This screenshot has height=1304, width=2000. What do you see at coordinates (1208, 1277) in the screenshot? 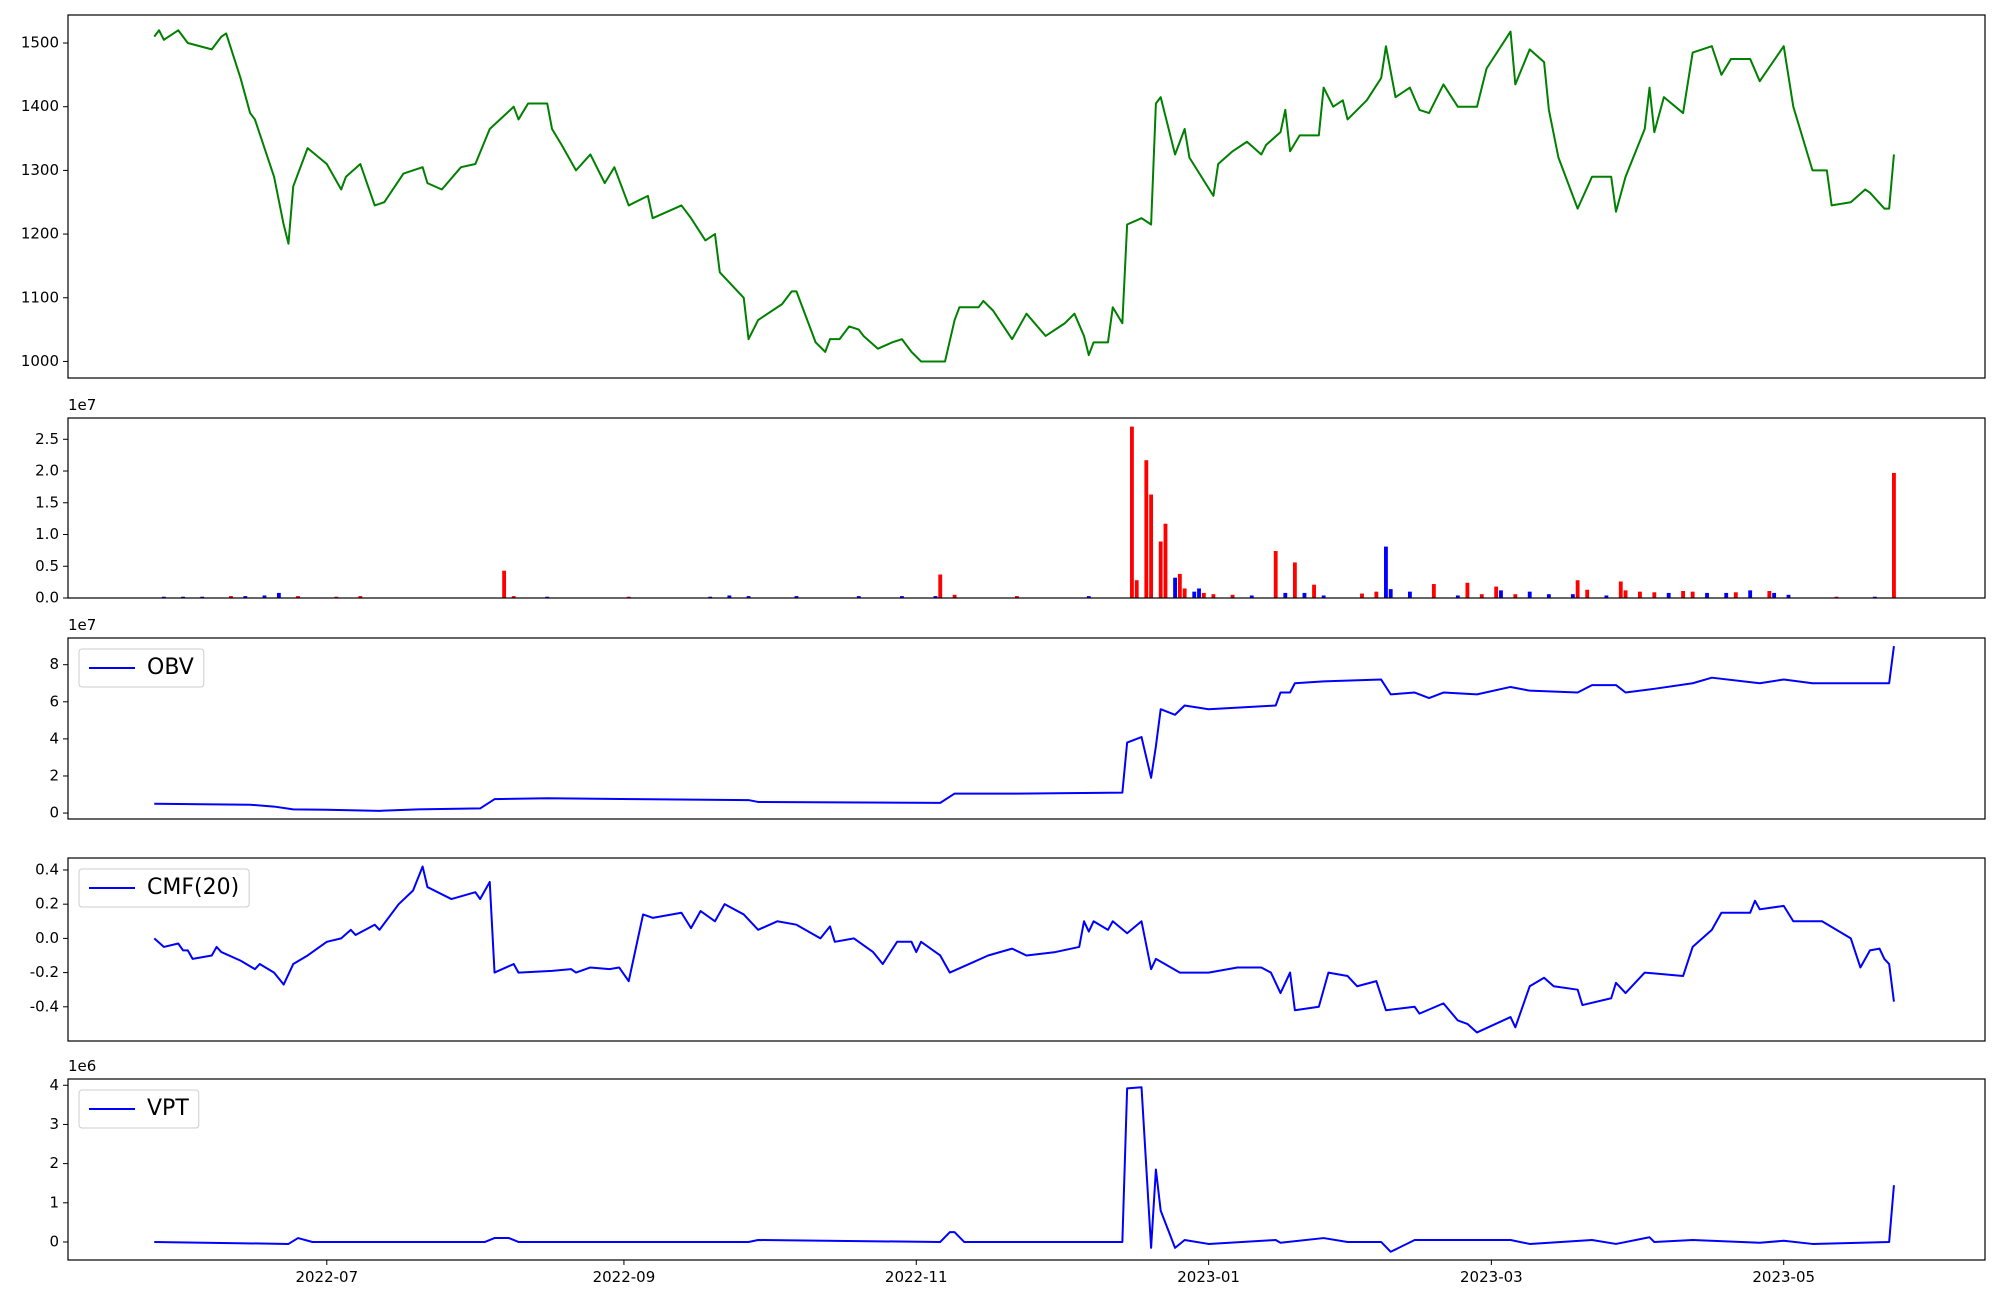
I see `x-tick-label: 2023-01` at bounding box center [1208, 1277].